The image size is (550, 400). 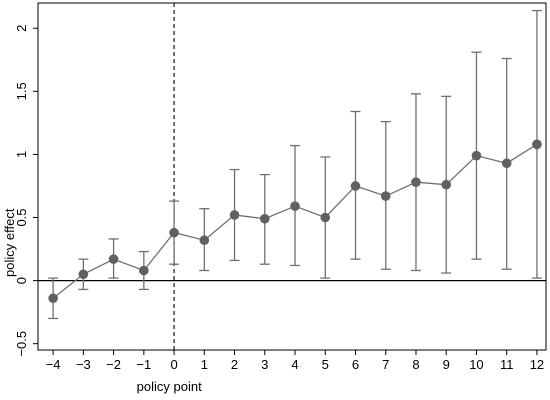 I want to click on x-tick-label--1: −1, so click(x=143, y=364).